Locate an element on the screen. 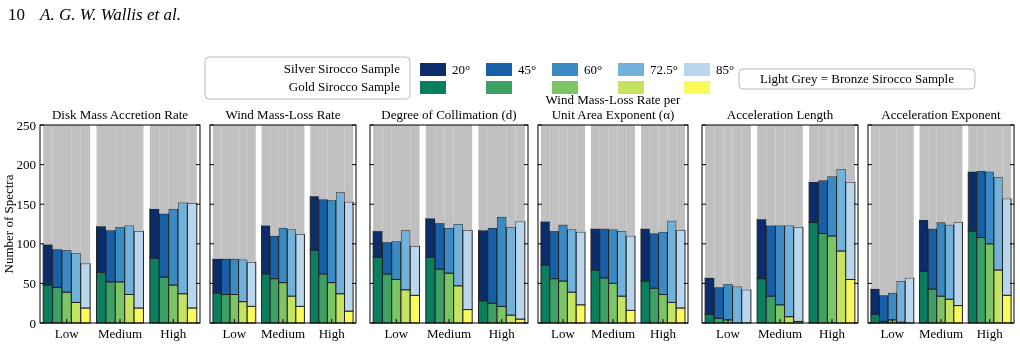 This screenshot has width=1020, height=345. text: 20° is located at coordinates (461, 69).